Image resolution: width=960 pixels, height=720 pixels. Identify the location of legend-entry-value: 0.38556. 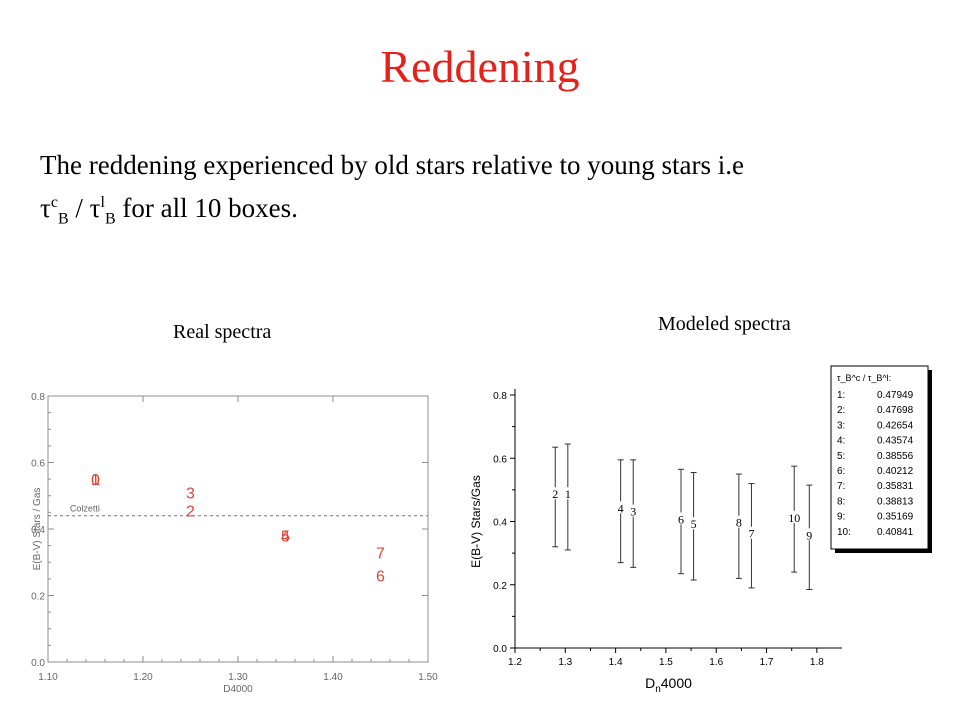
(895, 456).